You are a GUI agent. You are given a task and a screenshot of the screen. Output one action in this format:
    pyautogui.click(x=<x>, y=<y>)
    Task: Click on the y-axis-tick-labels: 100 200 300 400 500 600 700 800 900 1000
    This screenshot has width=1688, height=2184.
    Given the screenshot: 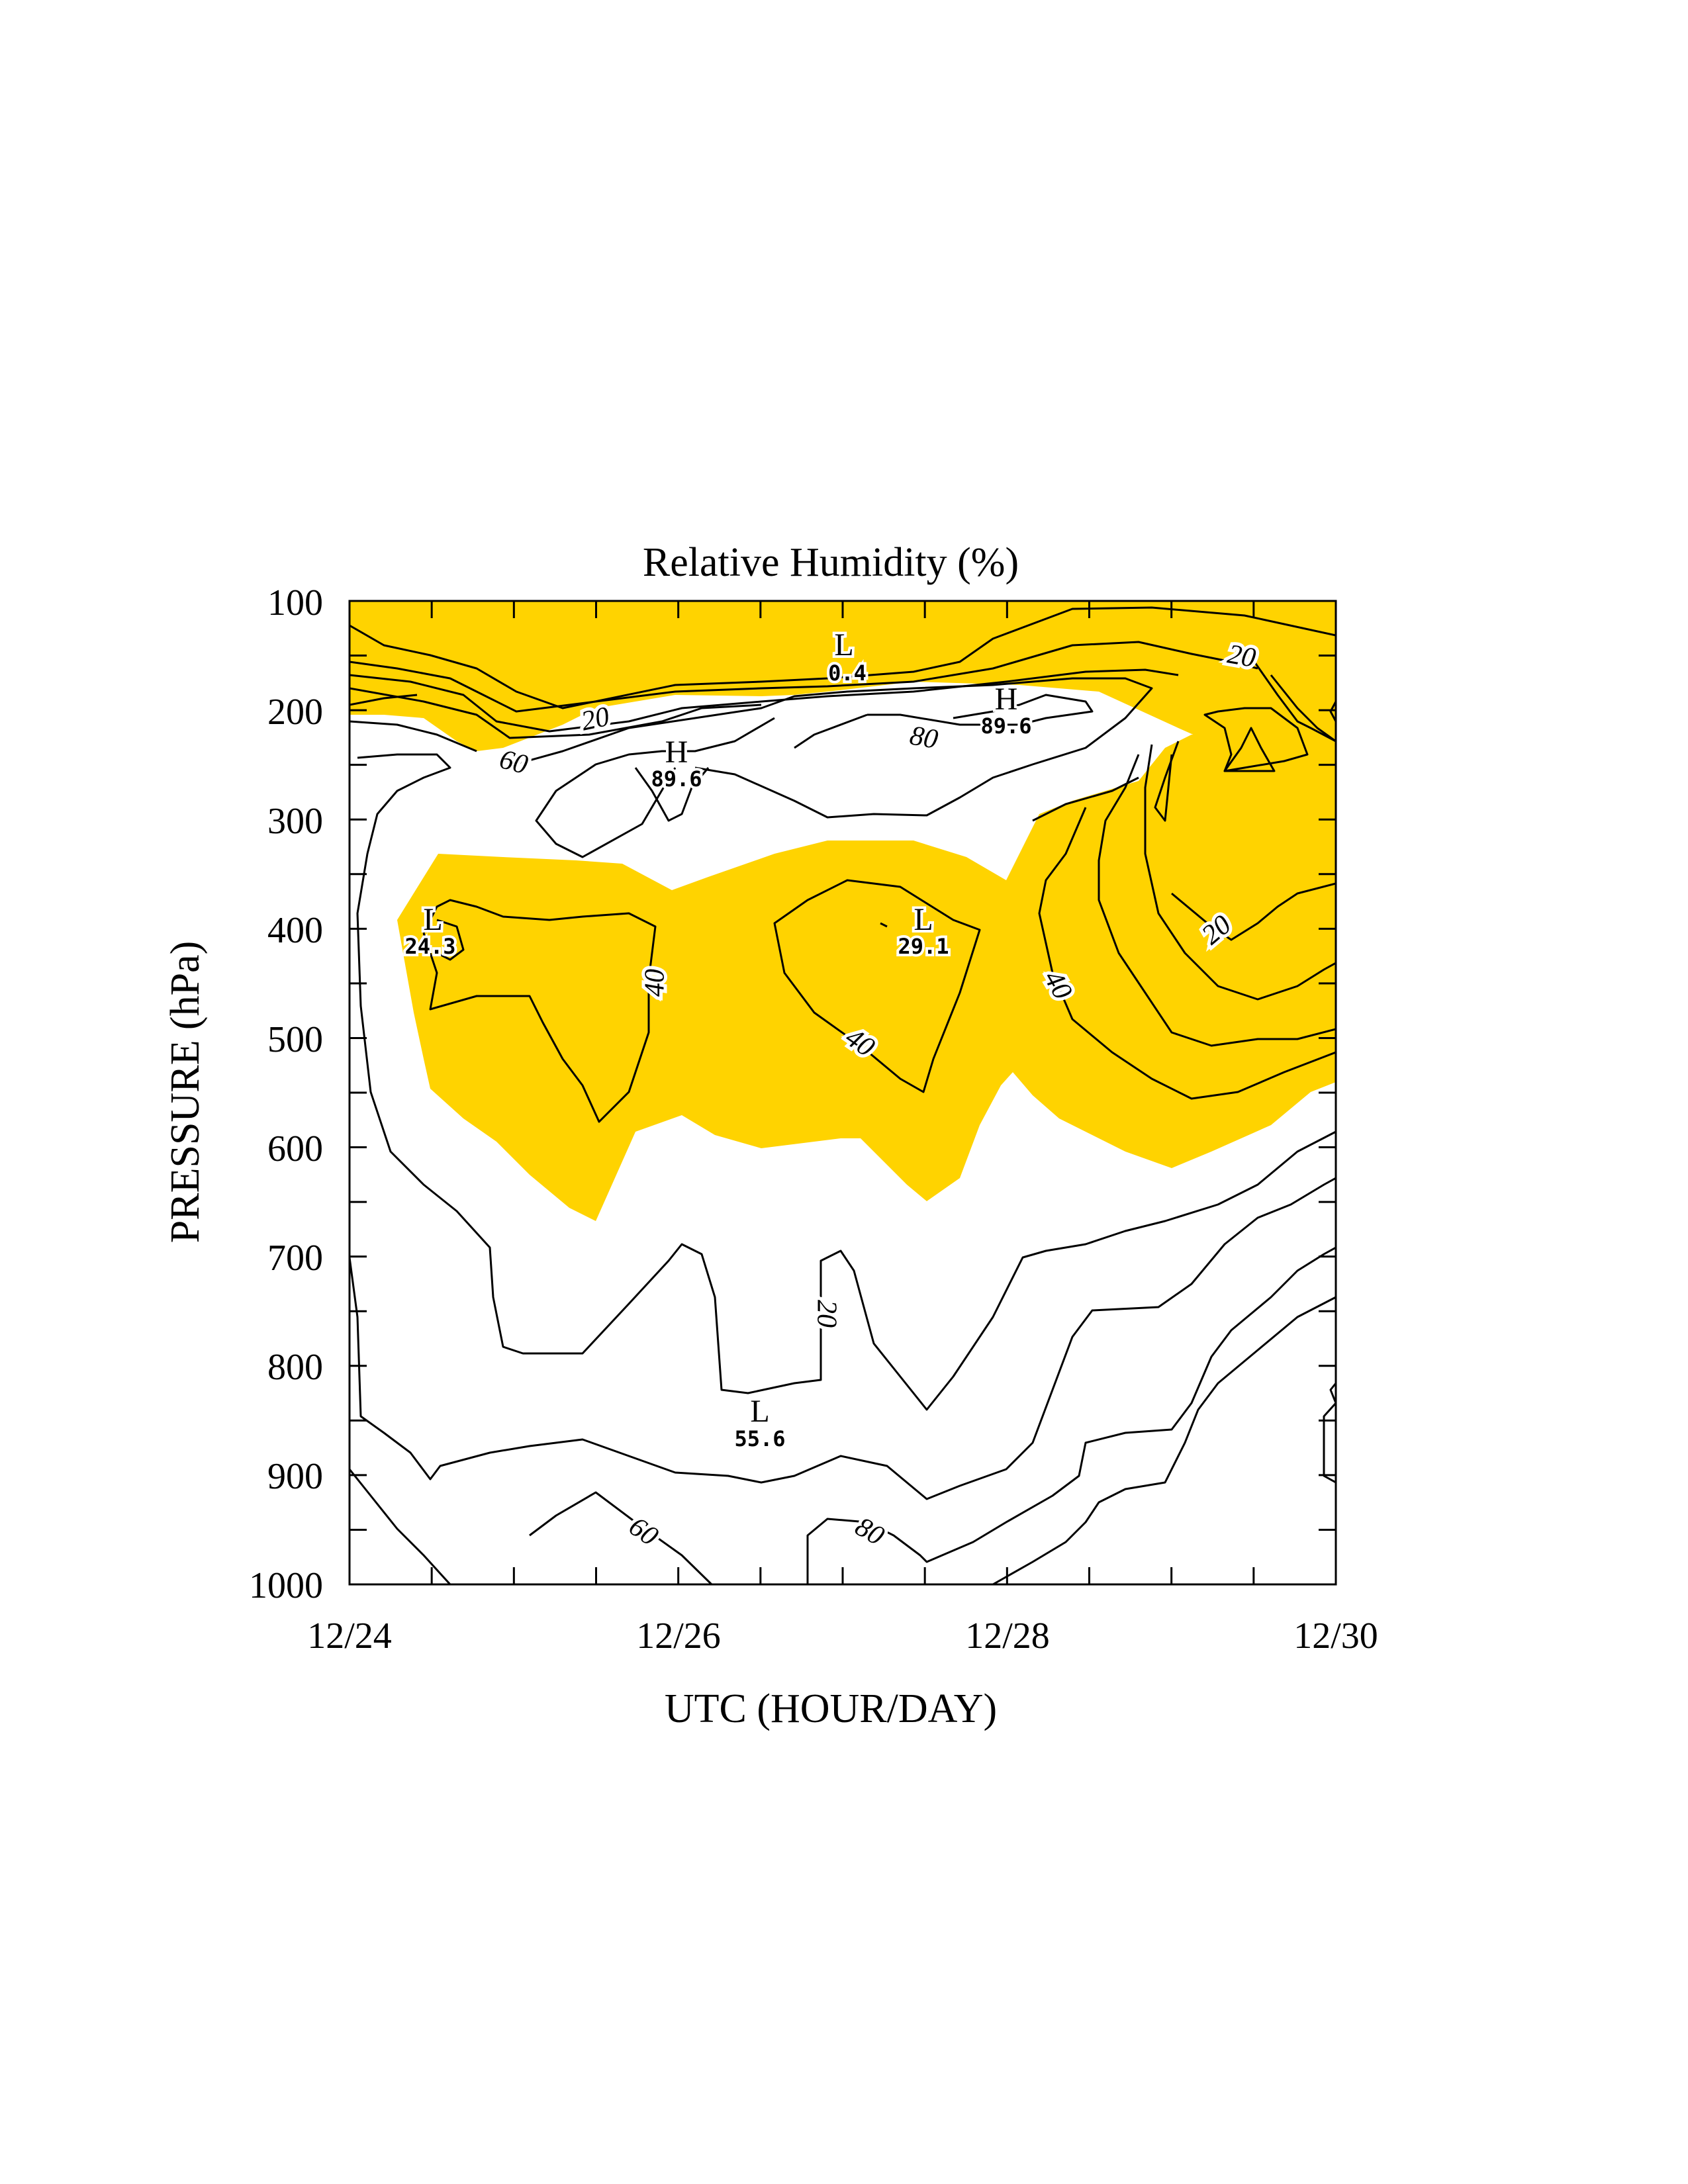 What is the action you would take?
    pyautogui.click(x=286, y=1094)
    